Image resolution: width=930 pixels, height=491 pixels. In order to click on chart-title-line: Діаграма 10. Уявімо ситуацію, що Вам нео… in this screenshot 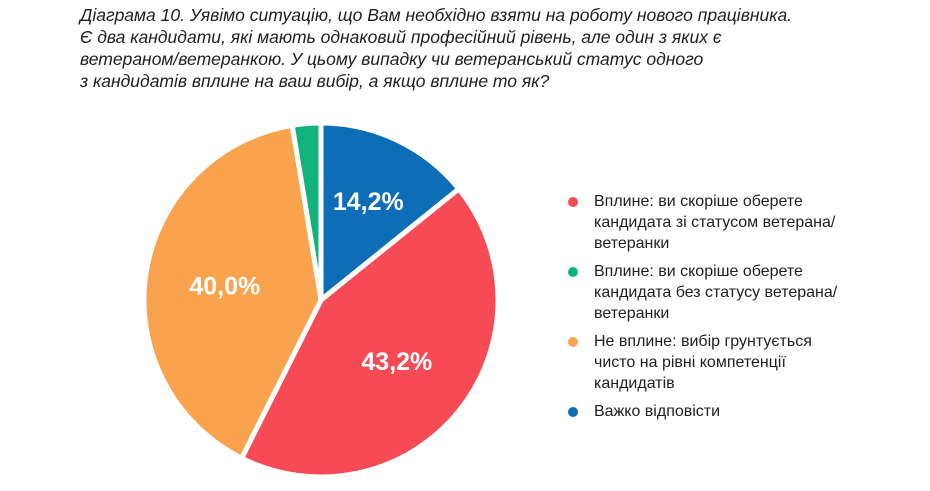, I will do `click(436, 15)`.